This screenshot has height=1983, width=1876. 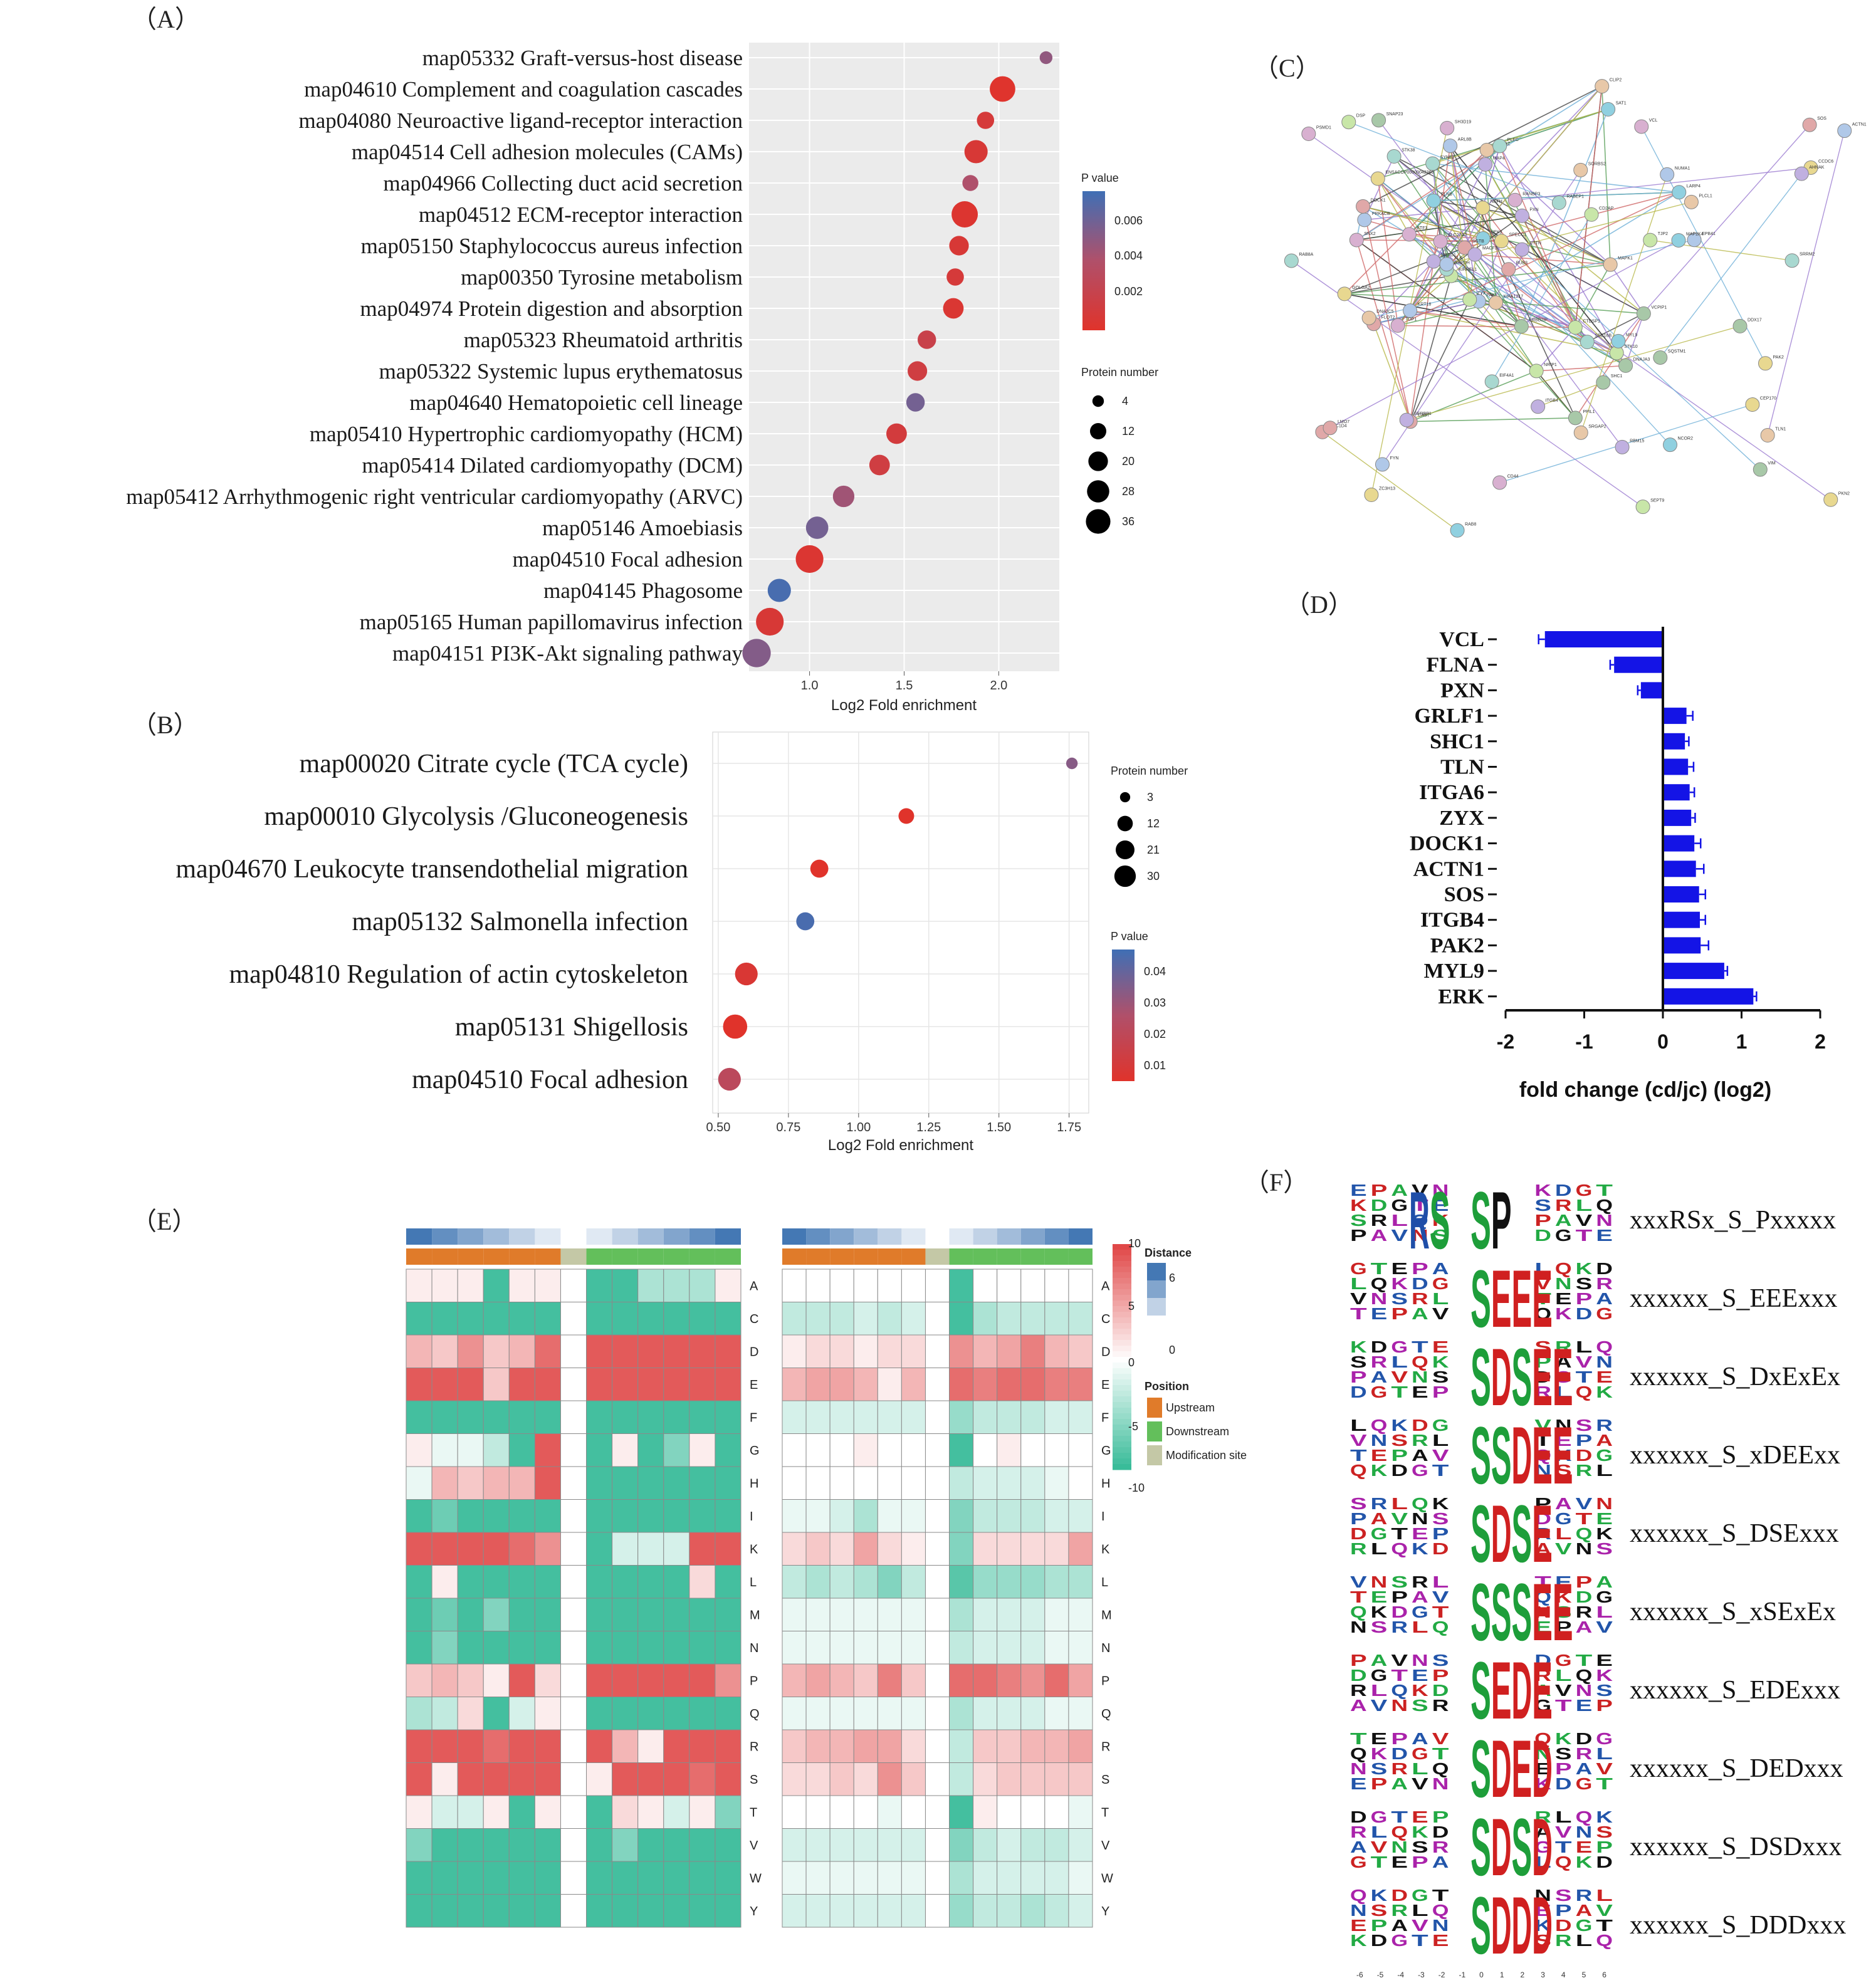 I want to click on panel-c-node-label: BTF3, so click(x=1422, y=228).